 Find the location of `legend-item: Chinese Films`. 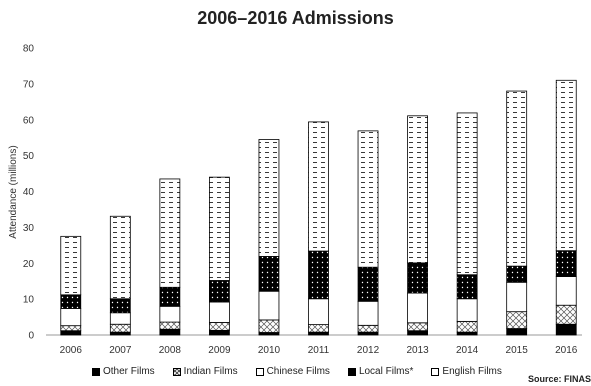

legend-item: Chinese Films is located at coordinates (292, 371).